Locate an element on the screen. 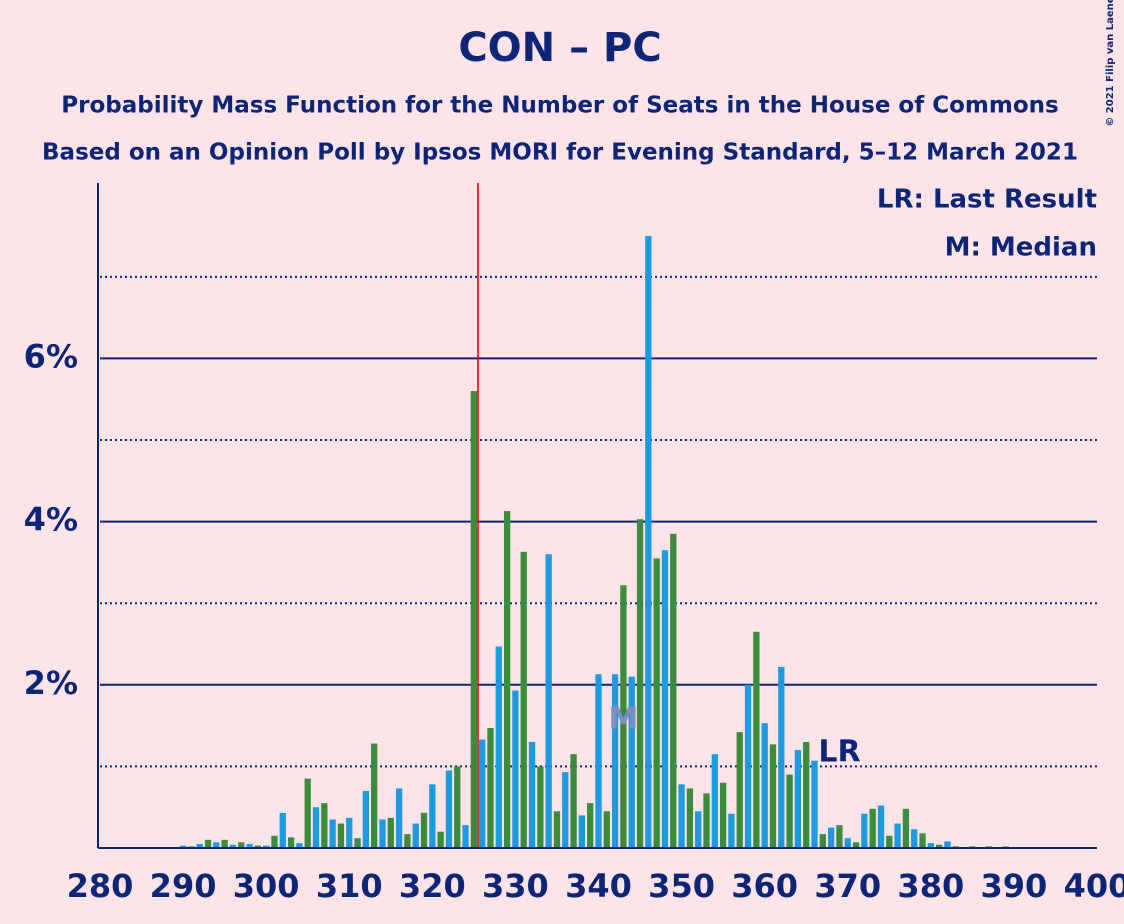 The height and width of the screenshot is (924, 1124). y-tick-label: 6% is located at coordinates (51, 356).